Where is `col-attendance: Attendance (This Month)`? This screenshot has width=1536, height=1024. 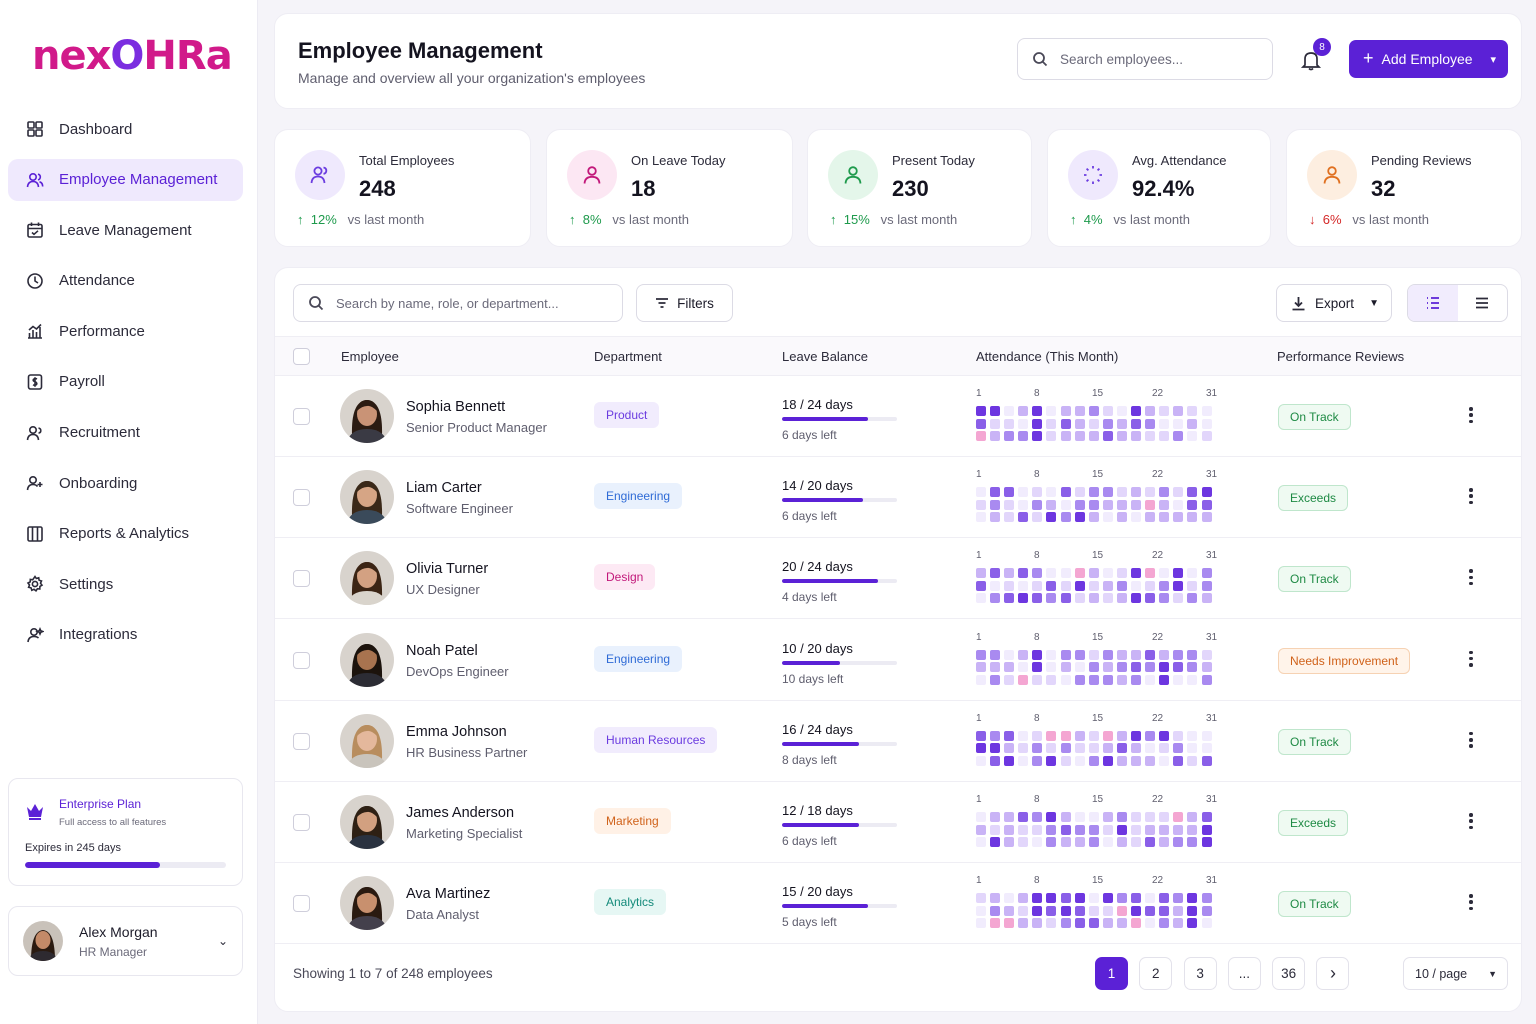 col-attendance: Attendance (This Month) is located at coordinates (1047, 356).